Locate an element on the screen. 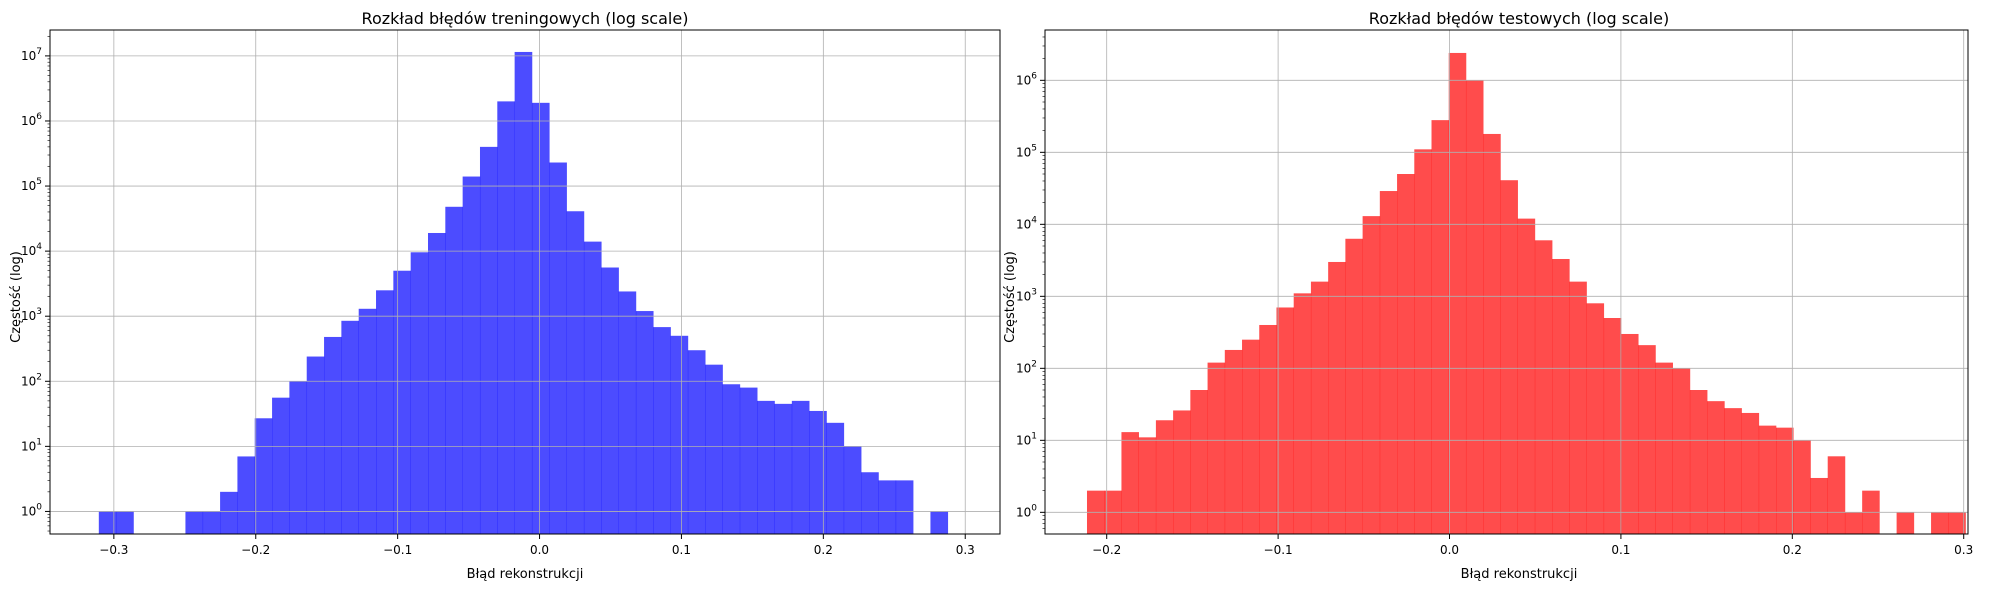  x-tick-label: −0.2 is located at coordinates (1106, 550).